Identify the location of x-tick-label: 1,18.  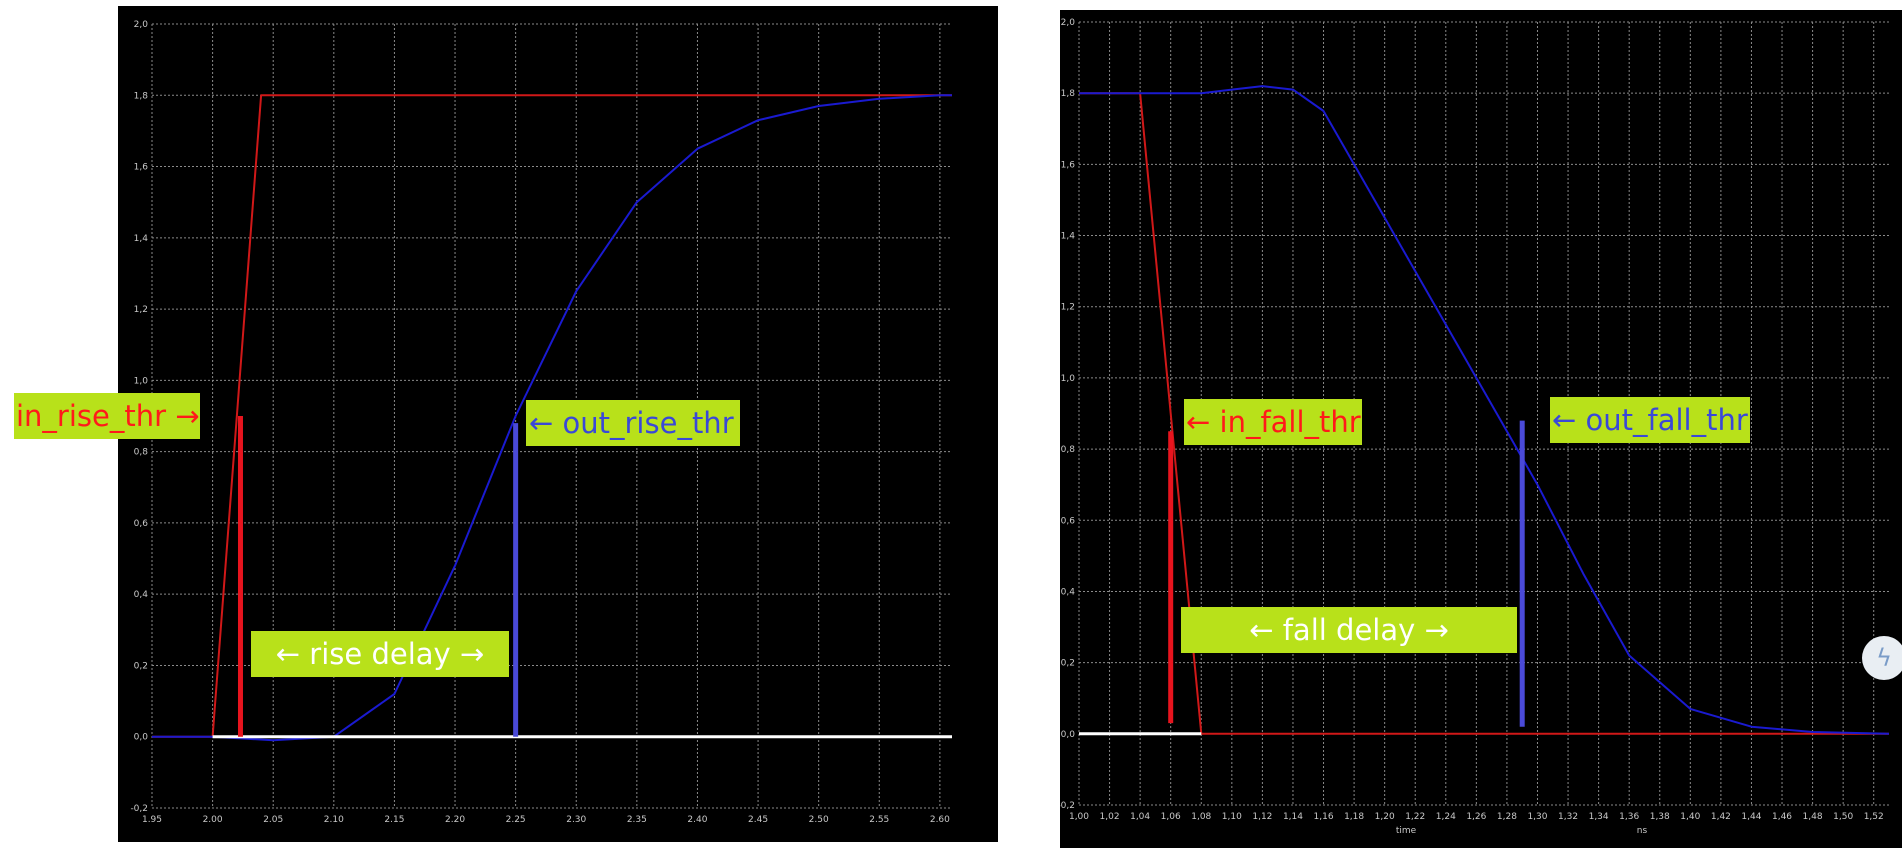
(1354, 817).